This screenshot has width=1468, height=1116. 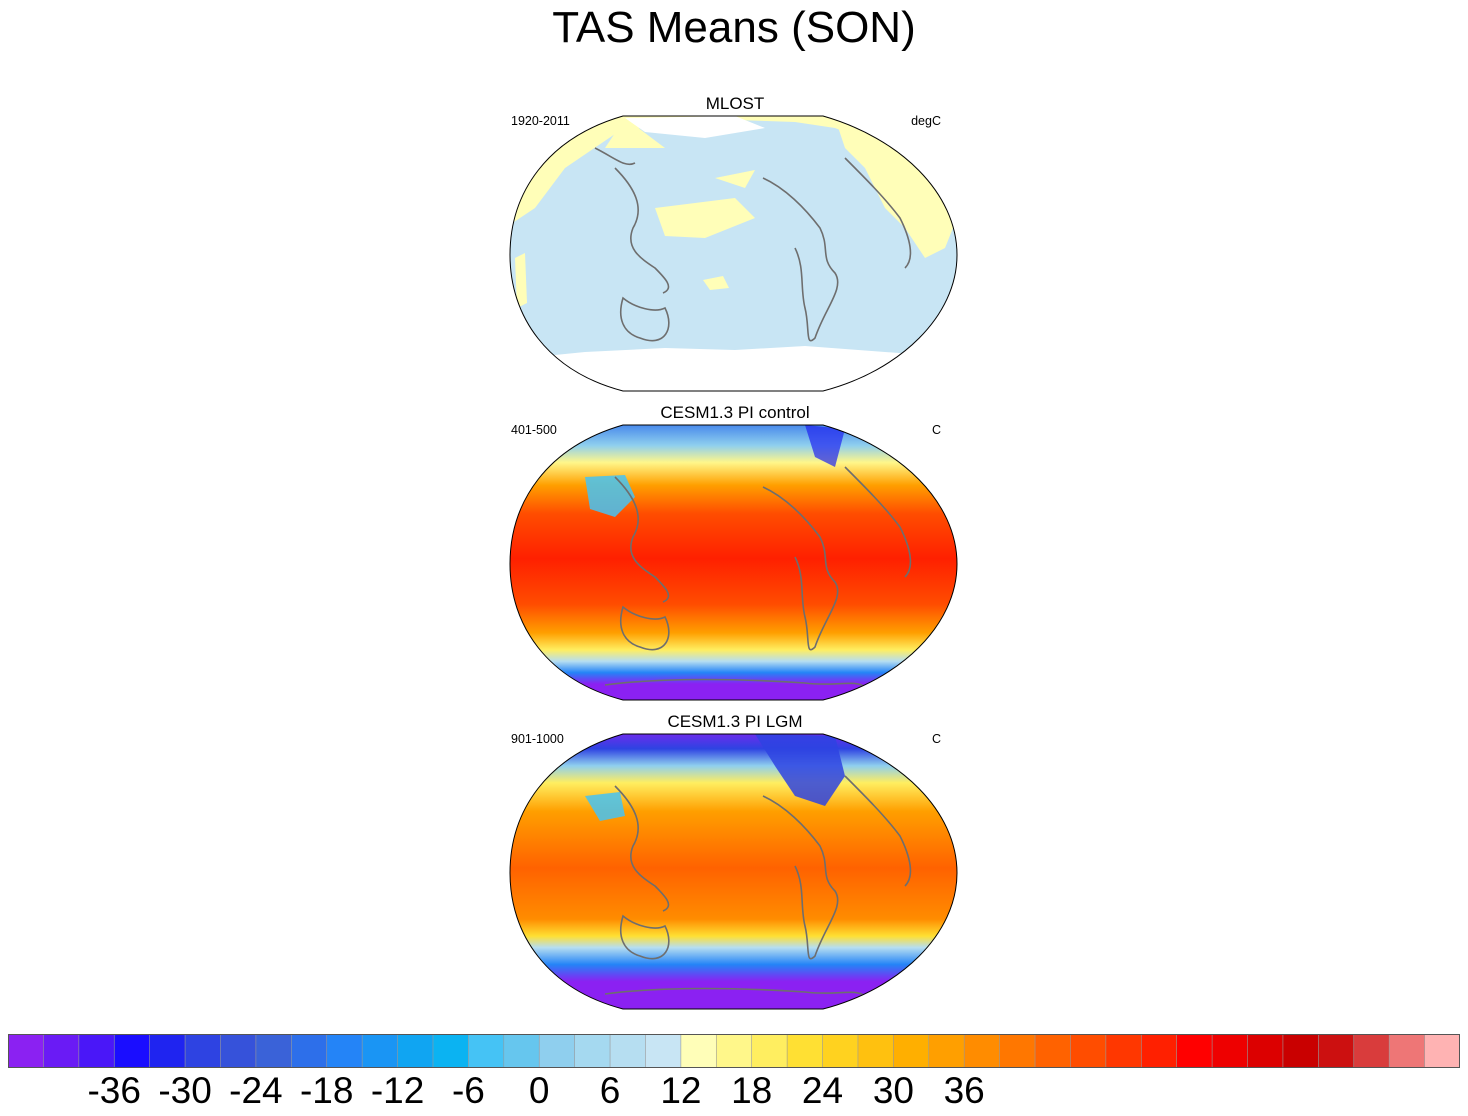 I want to click on colorbar-tick-label: 0, so click(x=539, y=1090).